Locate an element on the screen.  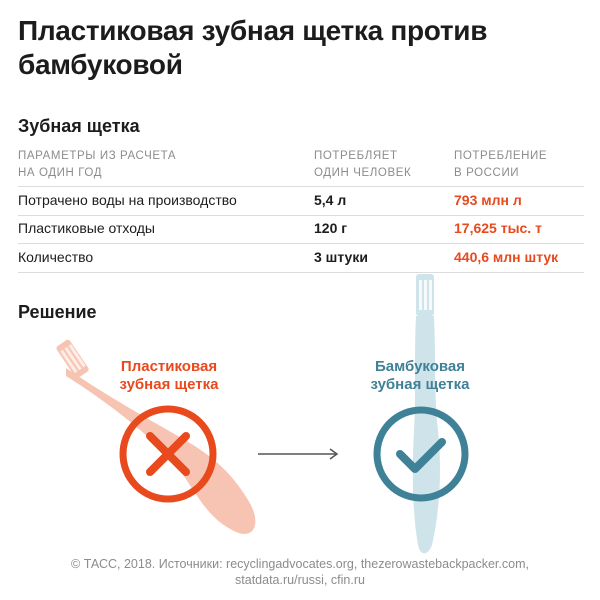
section-title-solution: Решение is located at coordinates (57, 312).